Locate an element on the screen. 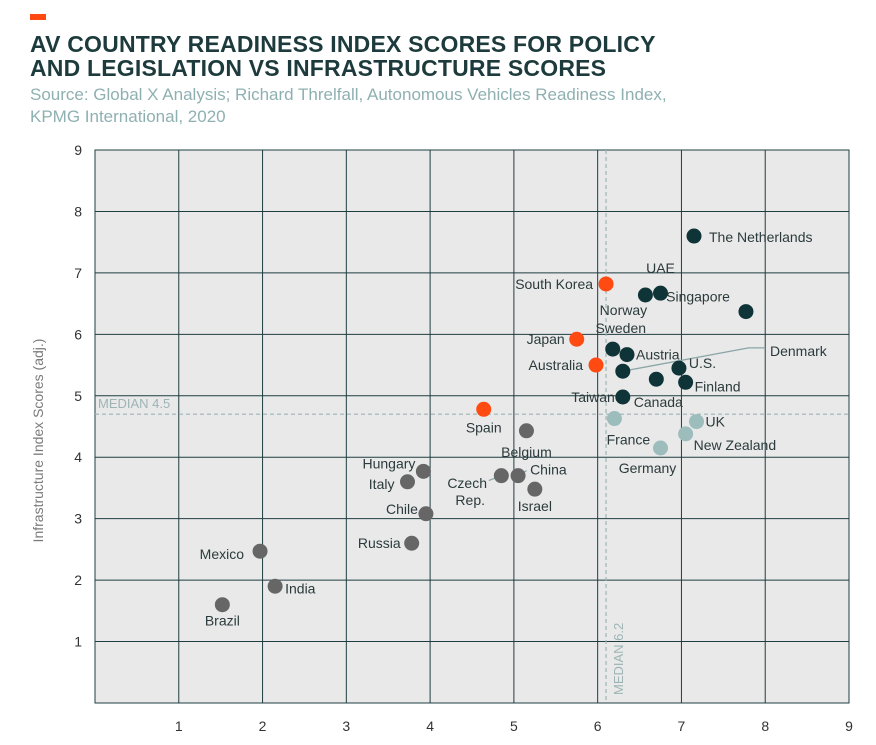  data-label: Hungary is located at coordinates (388, 463).